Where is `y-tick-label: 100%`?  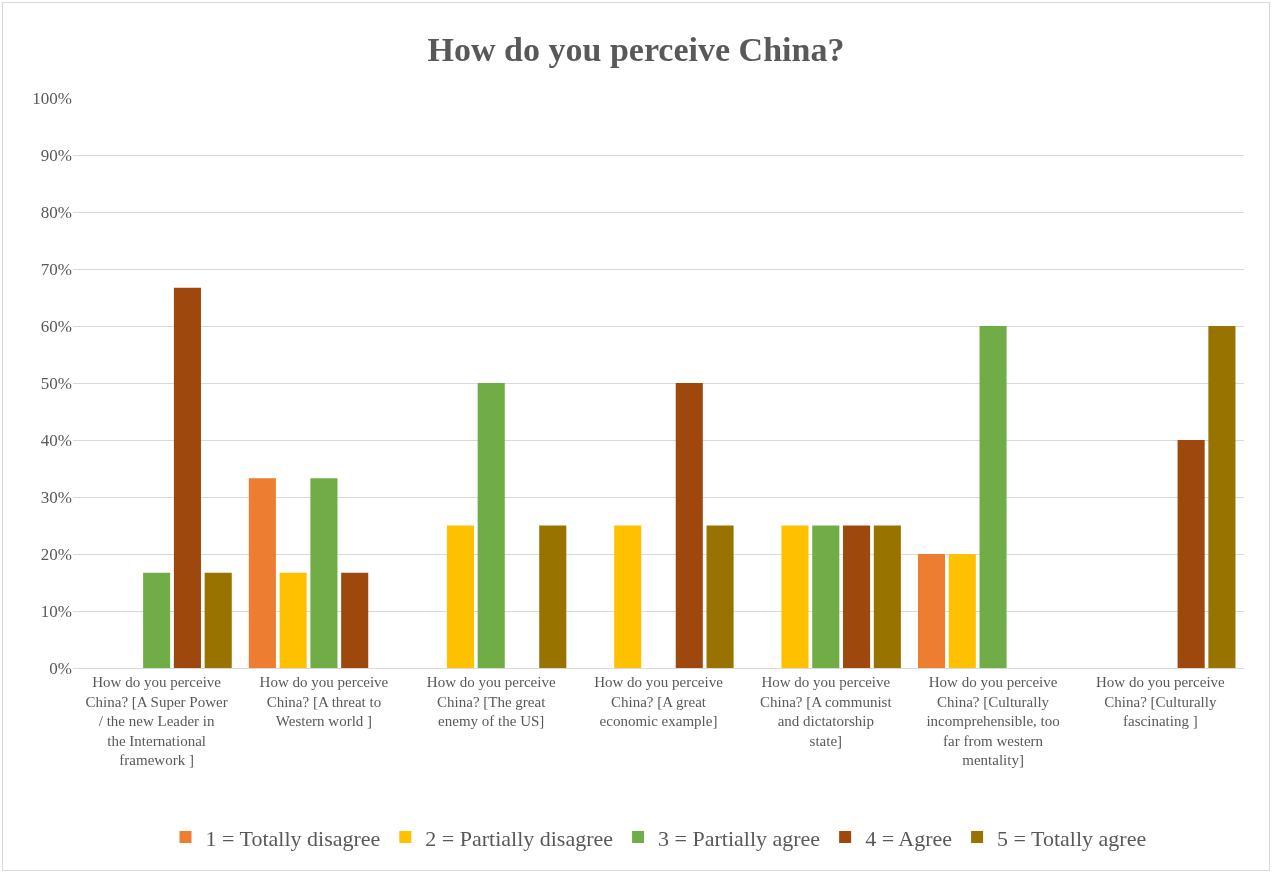 y-tick-label: 100% is located at coordinates (52, 98).